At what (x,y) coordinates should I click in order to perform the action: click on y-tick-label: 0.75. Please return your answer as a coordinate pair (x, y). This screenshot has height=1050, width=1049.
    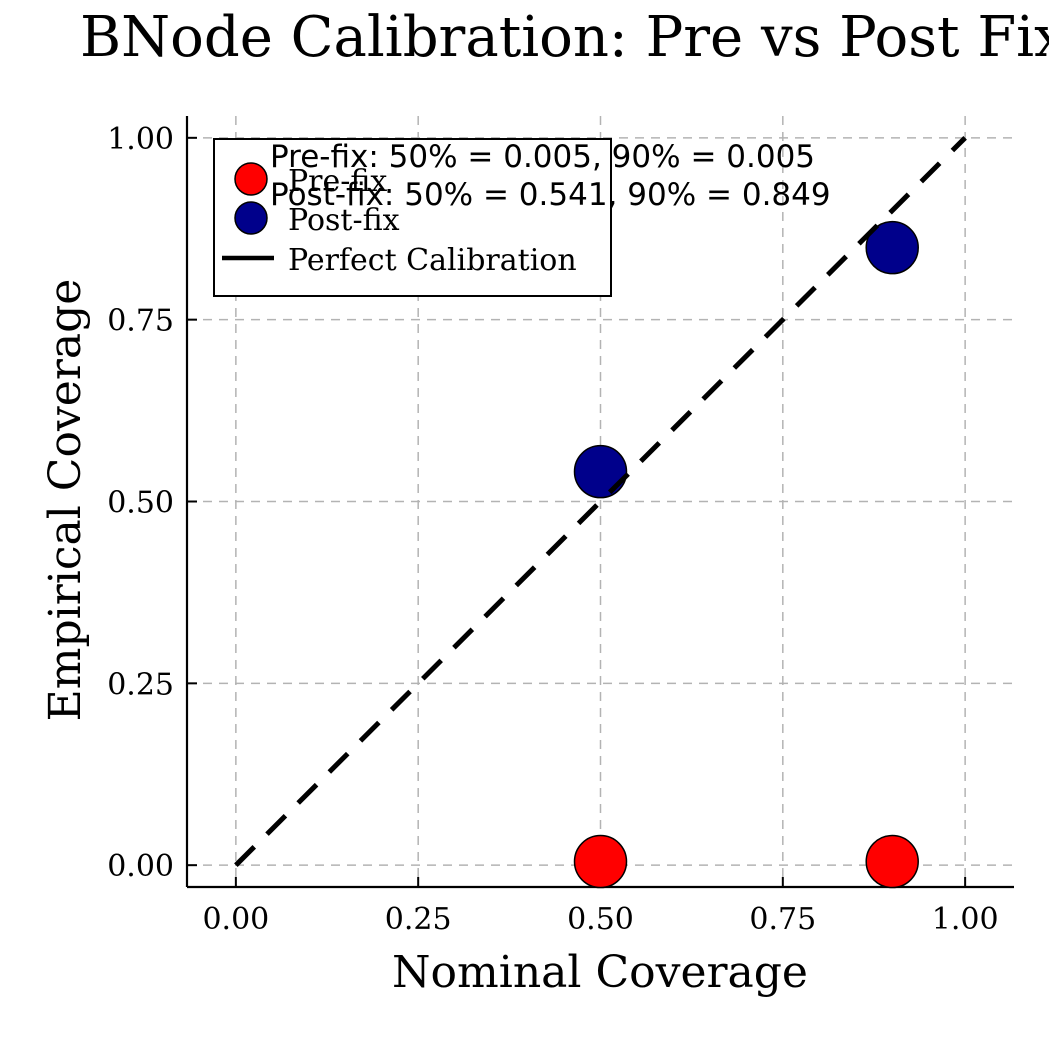
    Looking at the image, I should click on (140, 321).